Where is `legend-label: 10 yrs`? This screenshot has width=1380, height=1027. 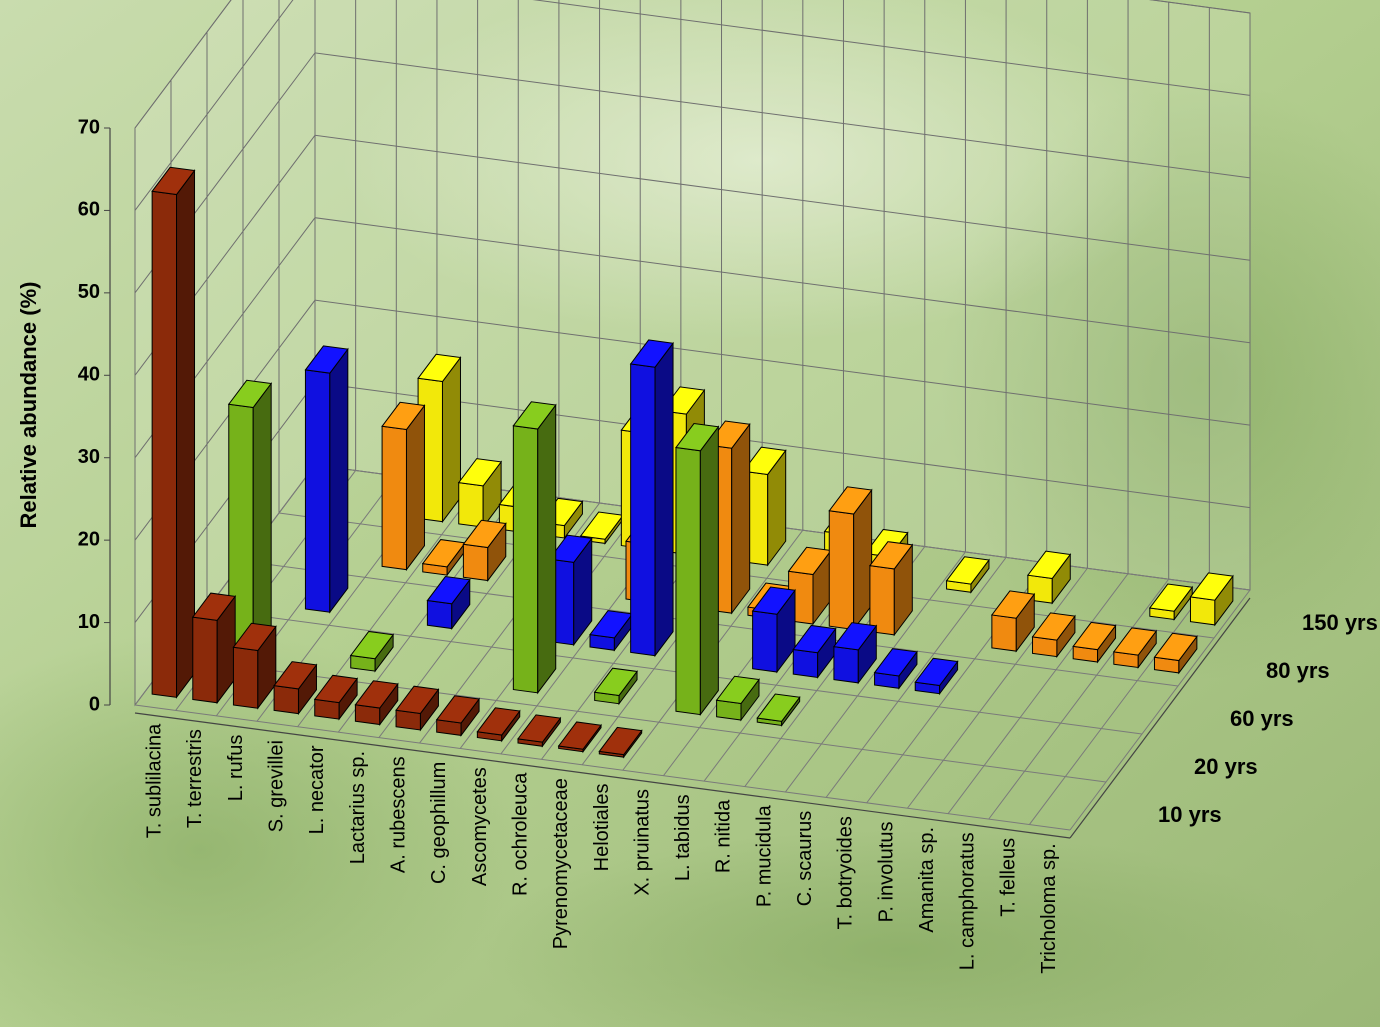
legend-label: 10 yrs is located at coordinates (1190, 814).